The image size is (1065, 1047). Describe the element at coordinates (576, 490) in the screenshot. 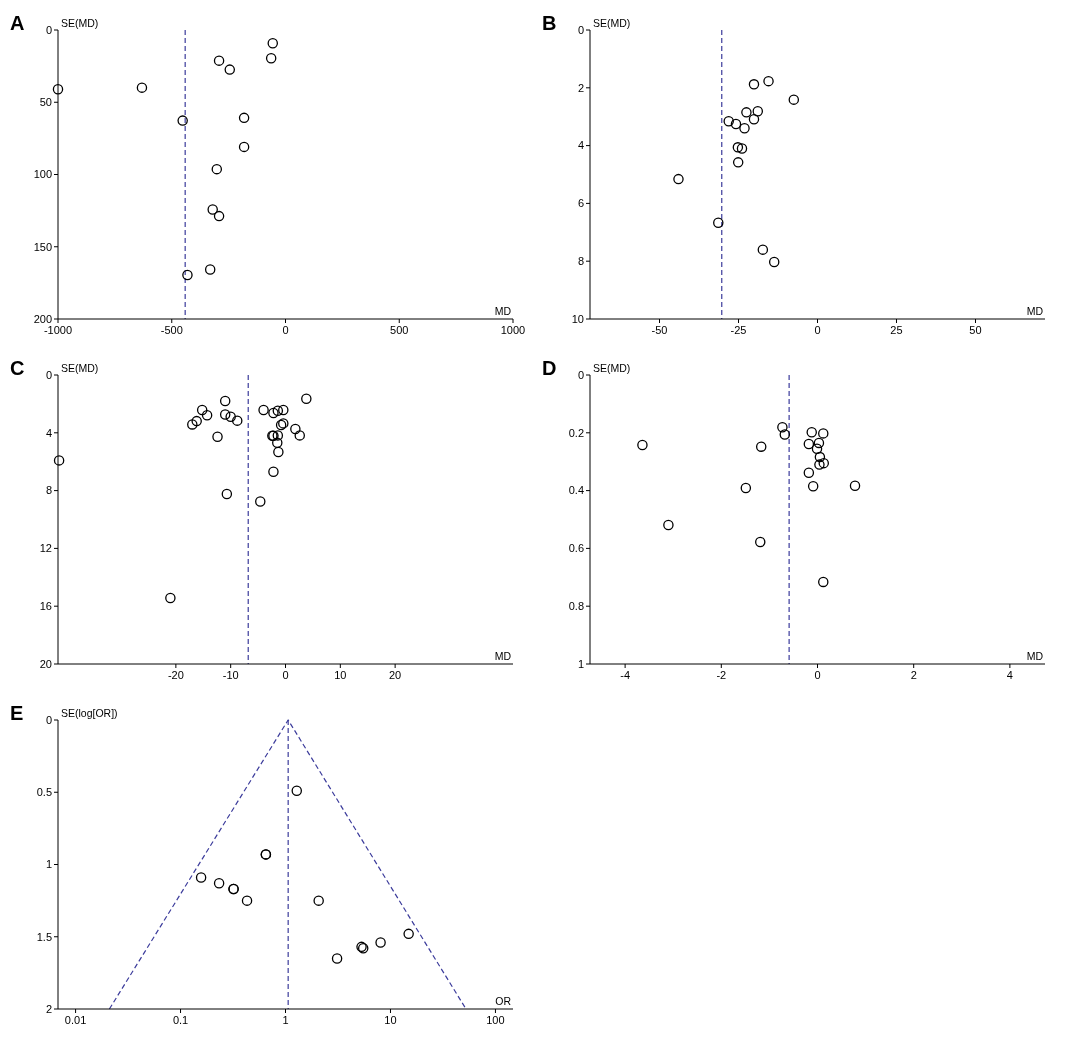

I see `y-tick-label: 0.4` at that location.